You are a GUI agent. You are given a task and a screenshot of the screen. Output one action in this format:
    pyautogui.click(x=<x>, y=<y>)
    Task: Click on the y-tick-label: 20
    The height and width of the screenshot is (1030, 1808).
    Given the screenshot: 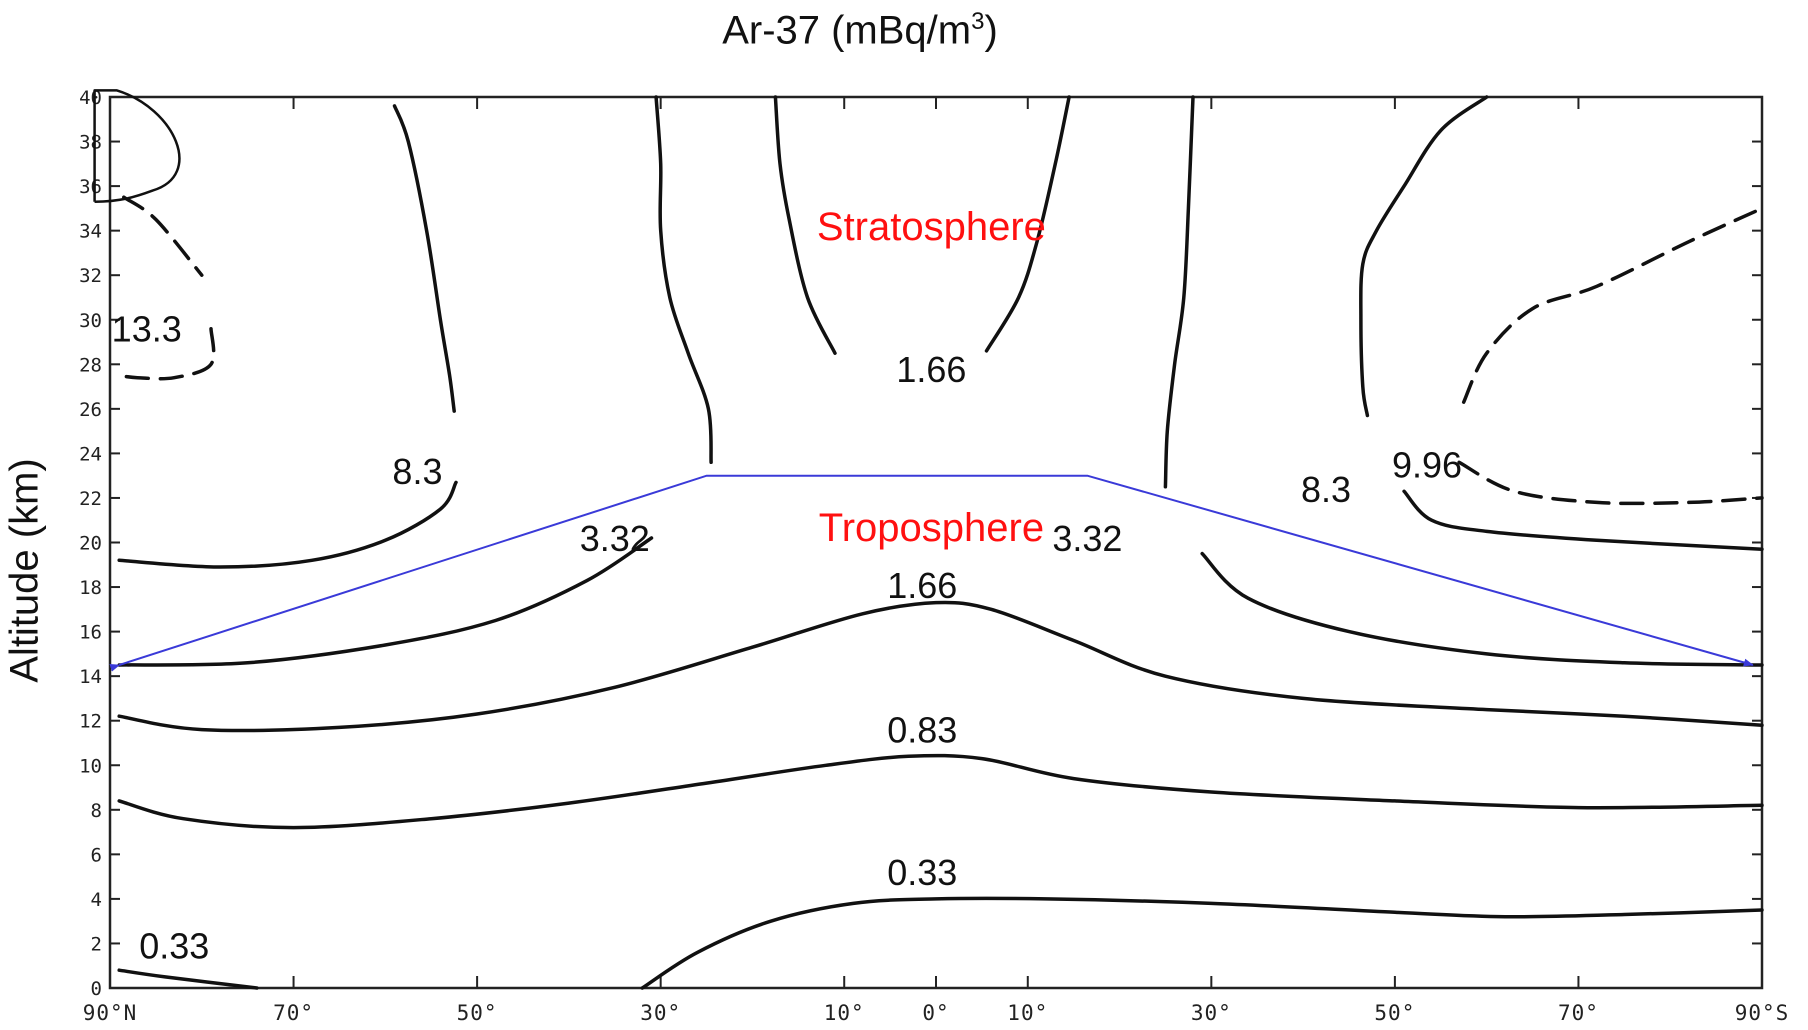 What is the action you would take?
    pyautogui.click(x=90, y=544)
    